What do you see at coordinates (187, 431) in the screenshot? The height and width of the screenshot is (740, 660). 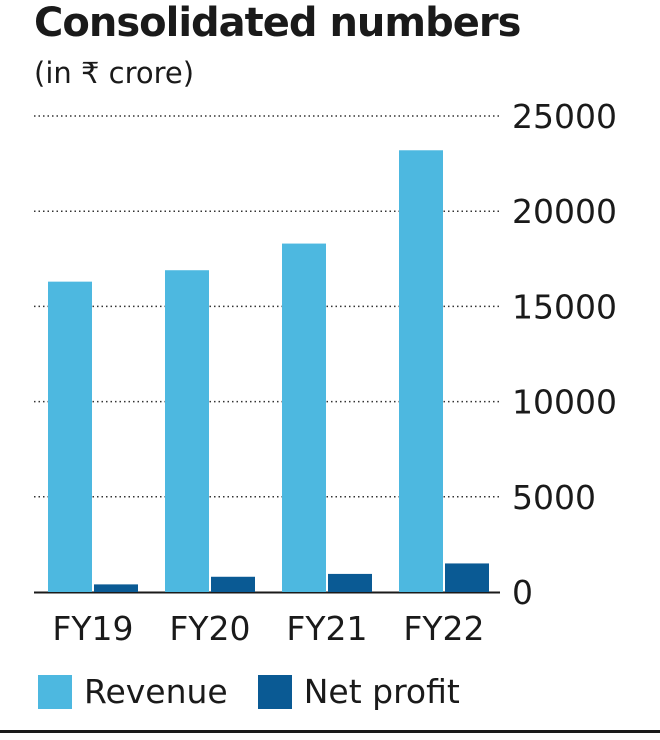 I see `bar-revenue-fy20` at bounding box center [187, 431].